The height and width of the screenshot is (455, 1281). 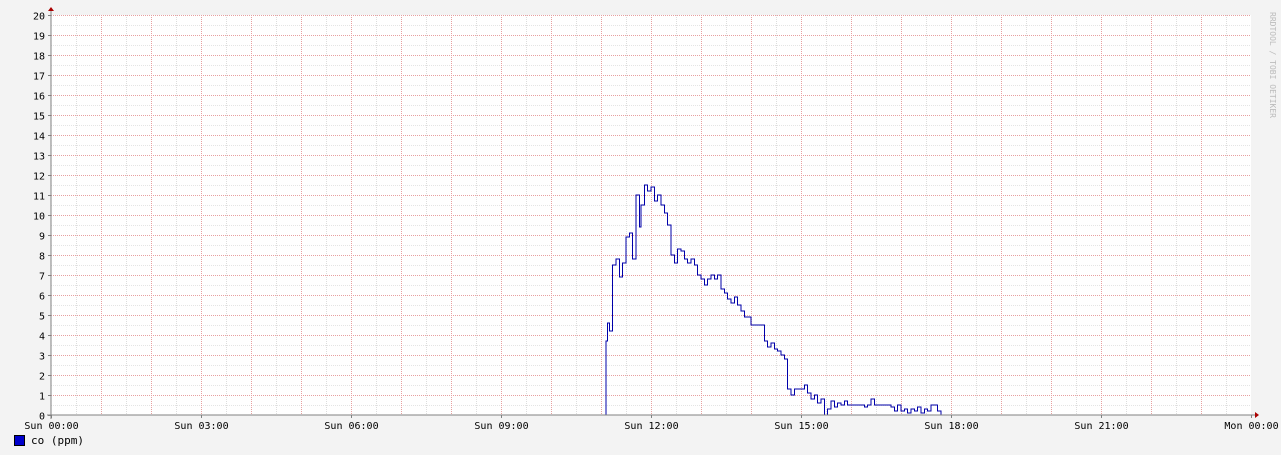 I want to click on y-tick-label: 4, so click(x=42, y=337).